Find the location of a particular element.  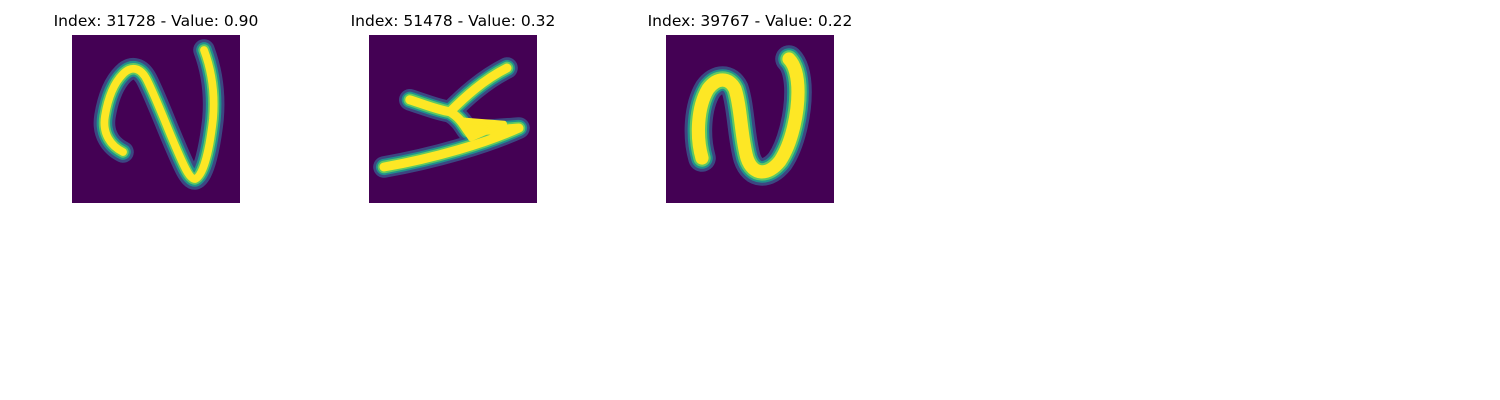

panel-title: Index: 39767 - Value: 0.22 is located at coordinates (750, 21).